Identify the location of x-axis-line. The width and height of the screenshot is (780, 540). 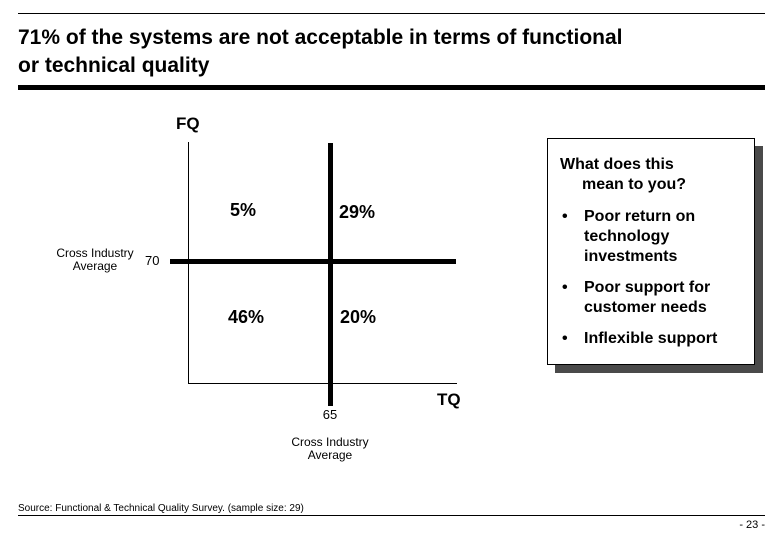
(322, 383).